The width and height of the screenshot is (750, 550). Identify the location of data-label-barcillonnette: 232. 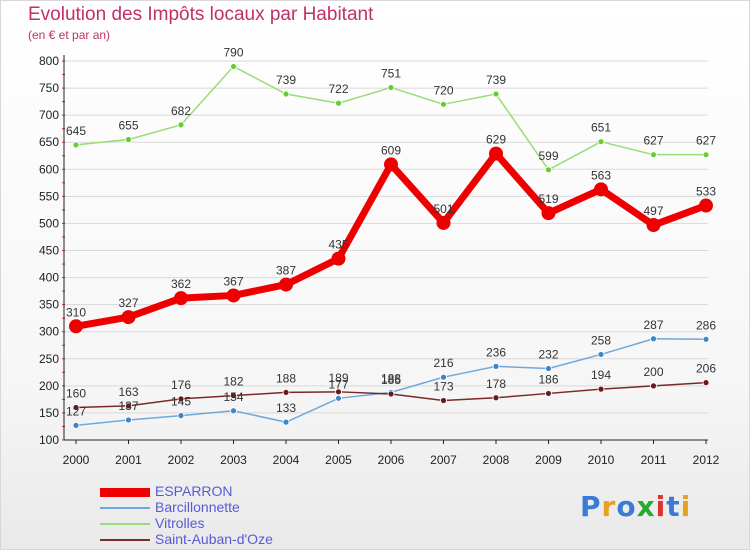
(548, 355).